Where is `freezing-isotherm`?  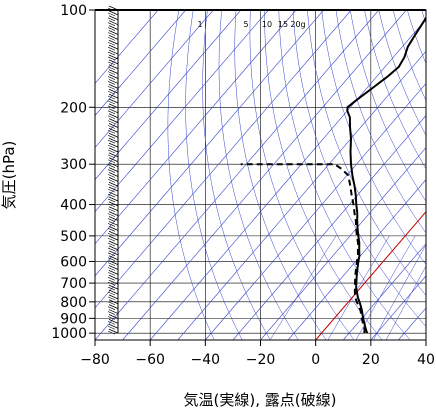 freezing-isotherm is located at coordinates (370, 275).